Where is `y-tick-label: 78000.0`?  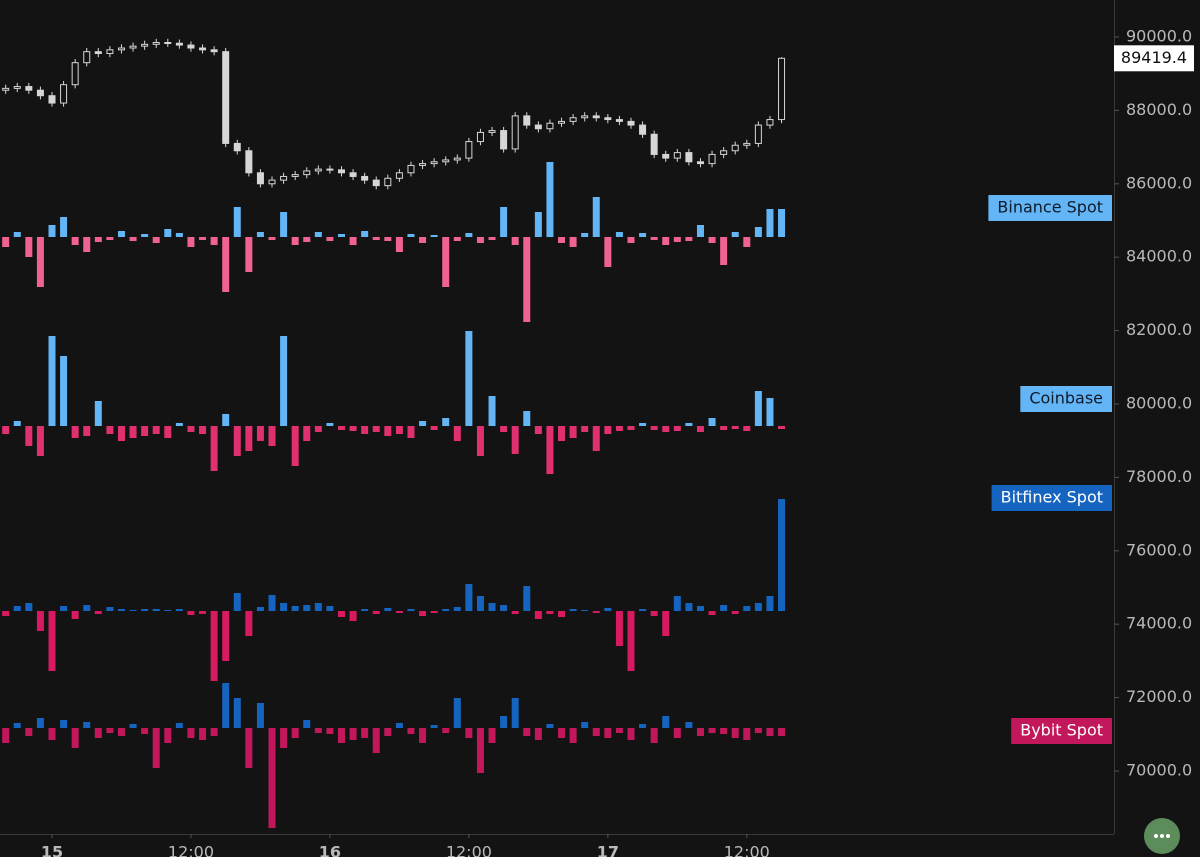 y-tick-label: 78000.0 is located at coordinates (1159, 476).